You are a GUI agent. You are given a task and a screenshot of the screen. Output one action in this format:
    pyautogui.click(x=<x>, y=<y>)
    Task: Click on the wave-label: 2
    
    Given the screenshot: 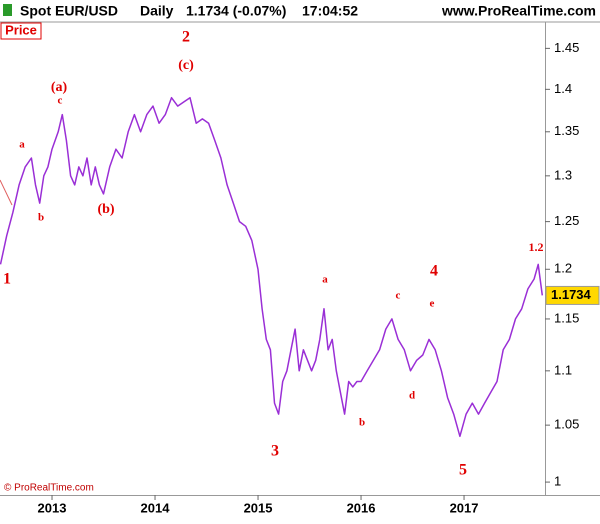 What is the action you would take?
    pyautogui.click(x=186, y=37)
    